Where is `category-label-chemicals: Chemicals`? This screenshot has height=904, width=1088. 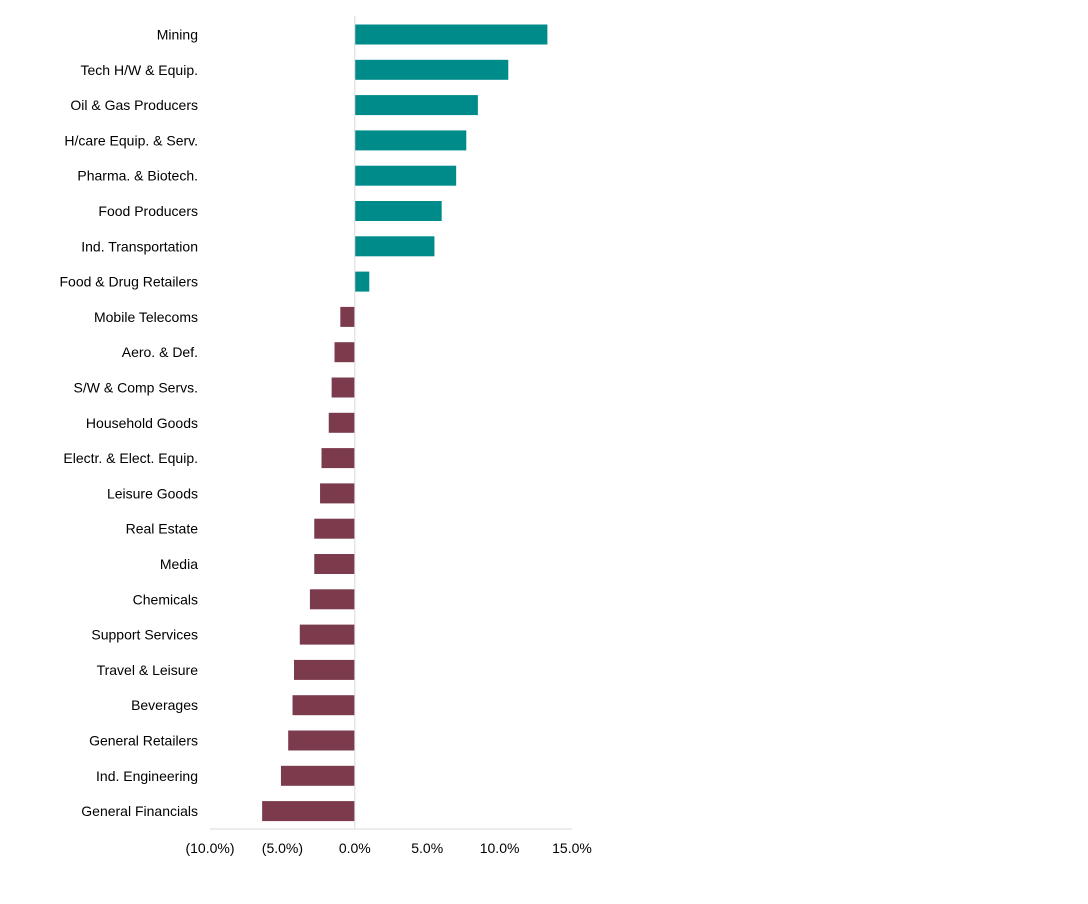 category-label-chemicals: Chemicals is located at coordinates (165, 599).